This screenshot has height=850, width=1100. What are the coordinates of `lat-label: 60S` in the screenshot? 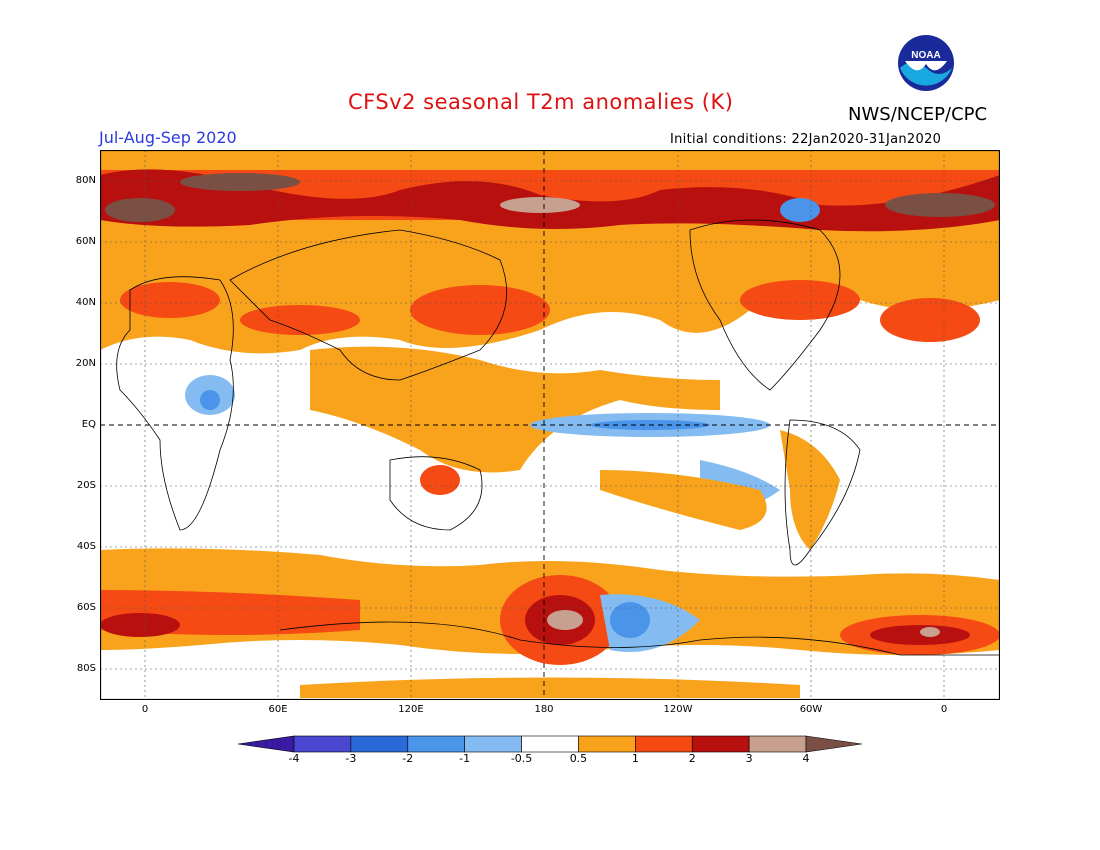 It's located at (86, 607).